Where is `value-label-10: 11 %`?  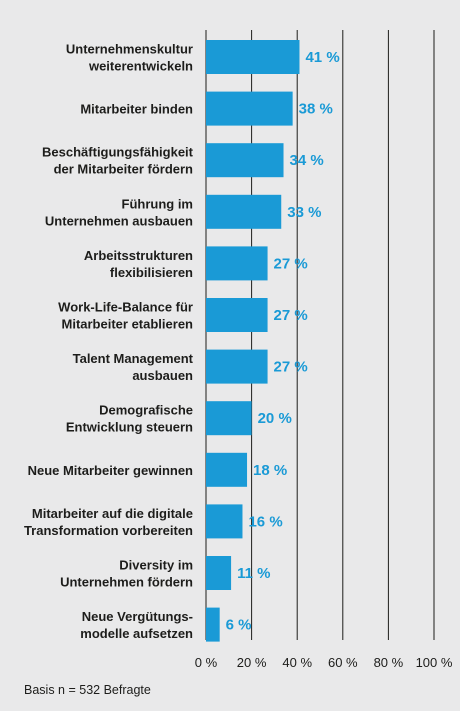 value-label-10: 11 % is located at coordinates (253, 573).